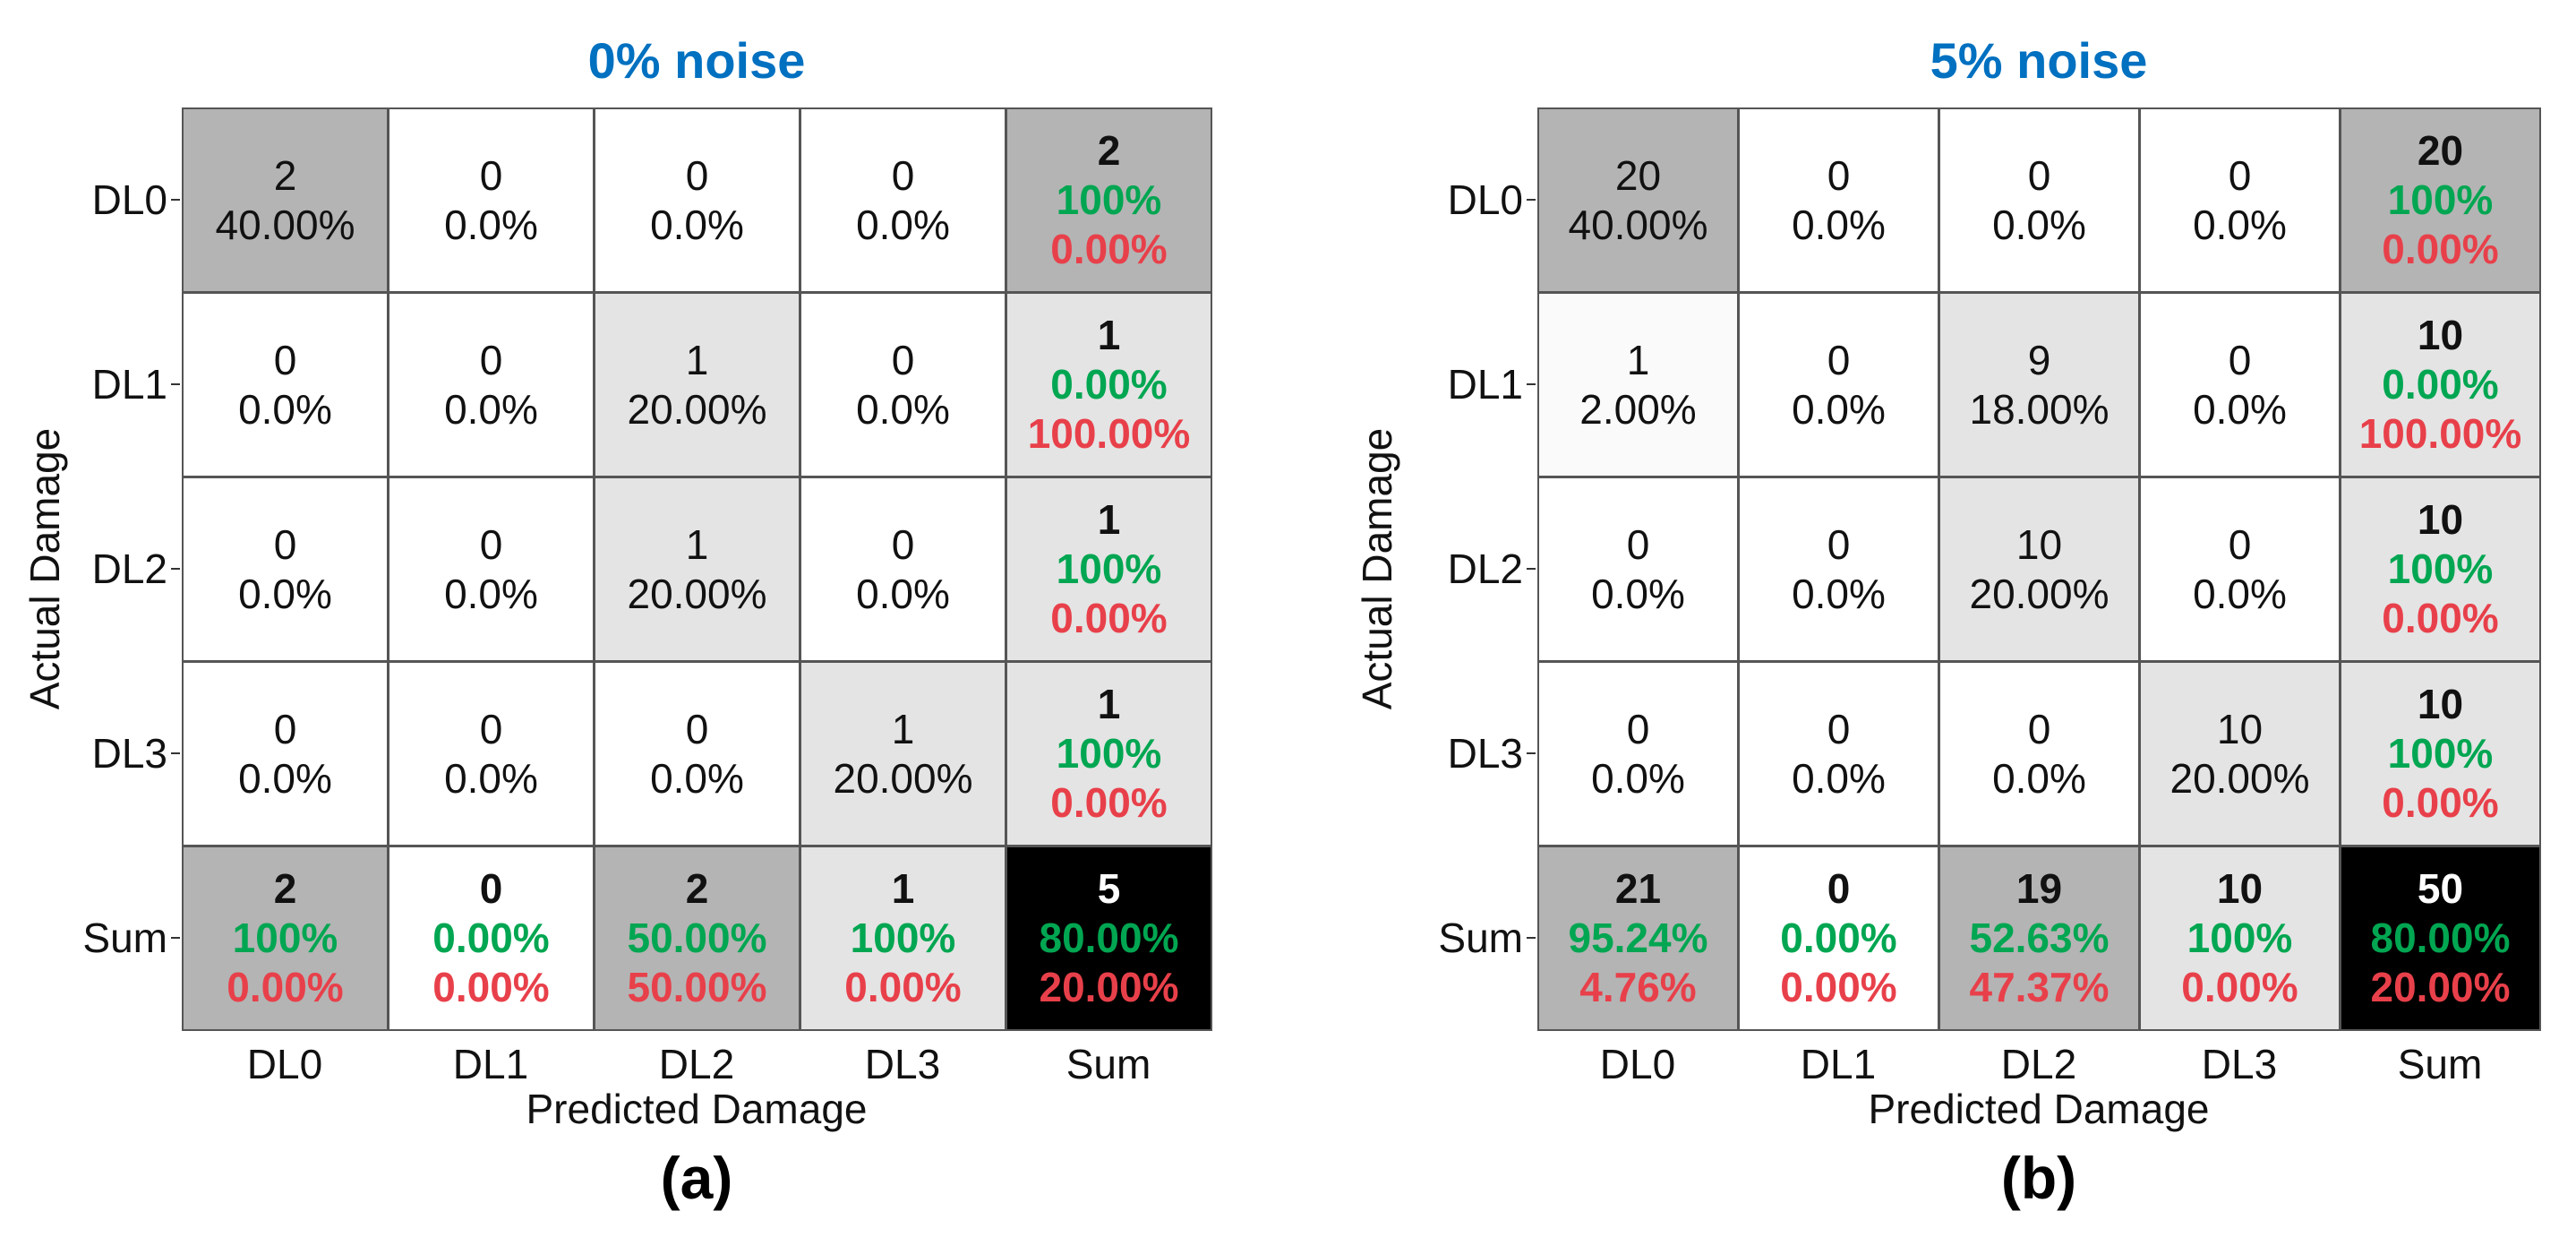 This screenshot has height=1237, width=2576. Describe the element at coordinates (697, 544) in the screenshot. I see `cell-count: 1` at that location.